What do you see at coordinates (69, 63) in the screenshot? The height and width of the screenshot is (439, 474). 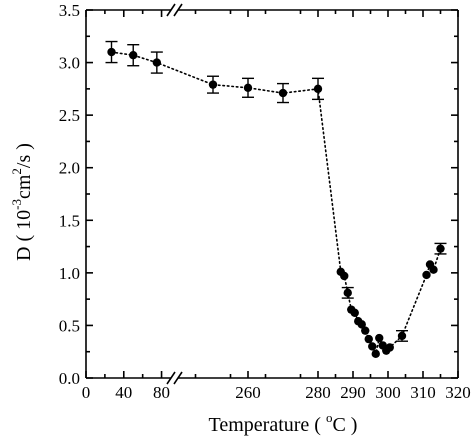 I see `y-tick-label: 3.0` at bounding box center [69, 63].